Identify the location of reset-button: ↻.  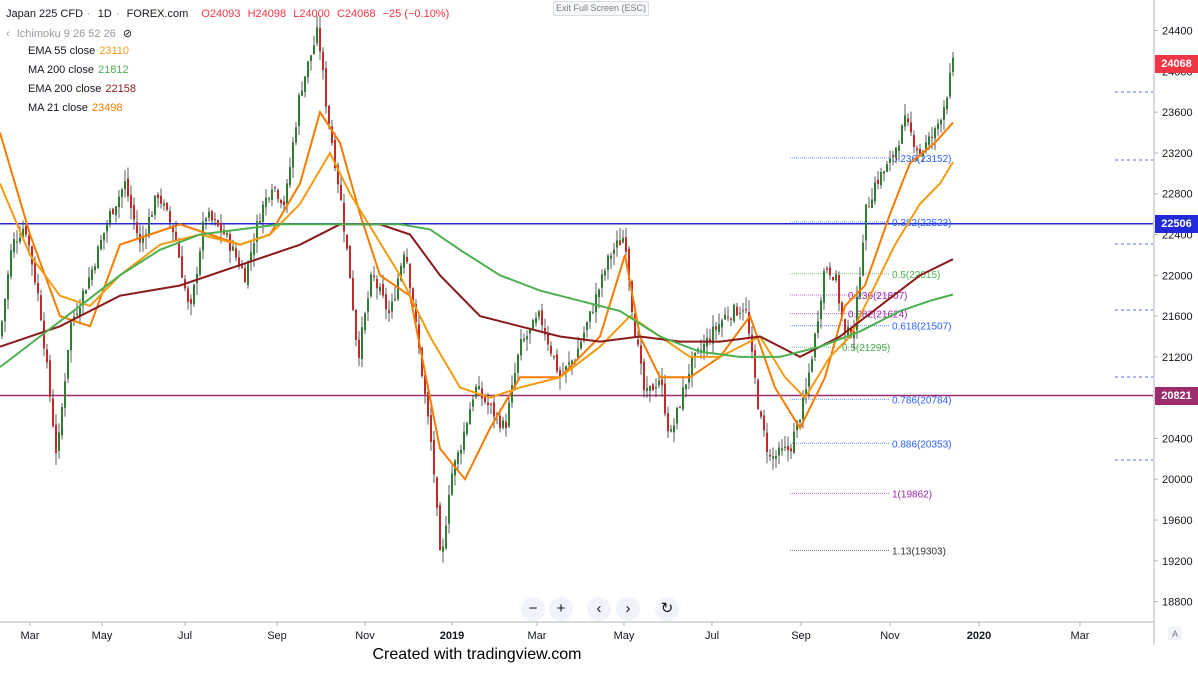
(667, 609).